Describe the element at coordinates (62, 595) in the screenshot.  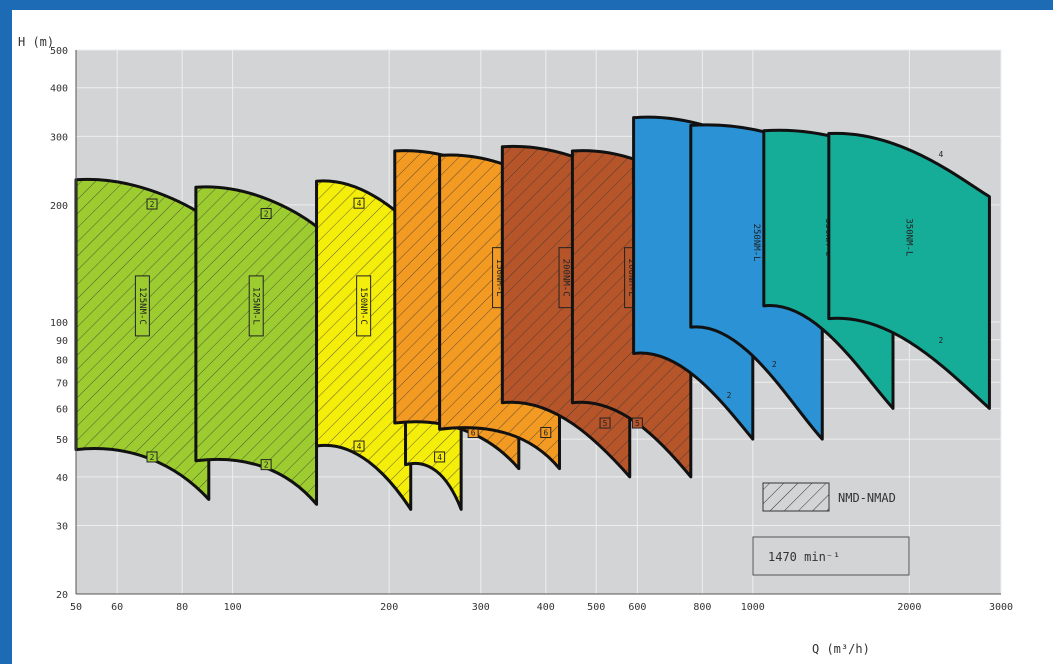
I see `y-tick-label: 20` at that location.